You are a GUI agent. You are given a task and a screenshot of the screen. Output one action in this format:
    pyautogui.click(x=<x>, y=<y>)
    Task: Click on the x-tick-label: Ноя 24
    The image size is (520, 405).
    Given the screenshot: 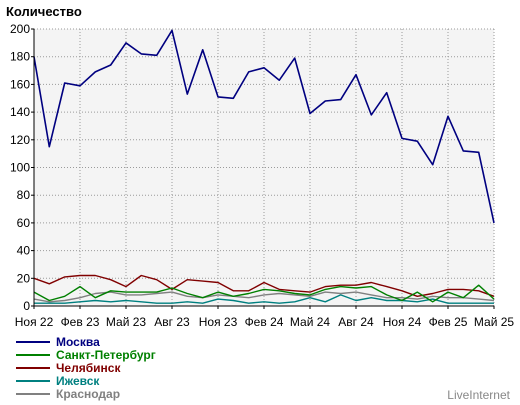 What is the action you would take?
    pyautogui.click(x=402, y=322)
    